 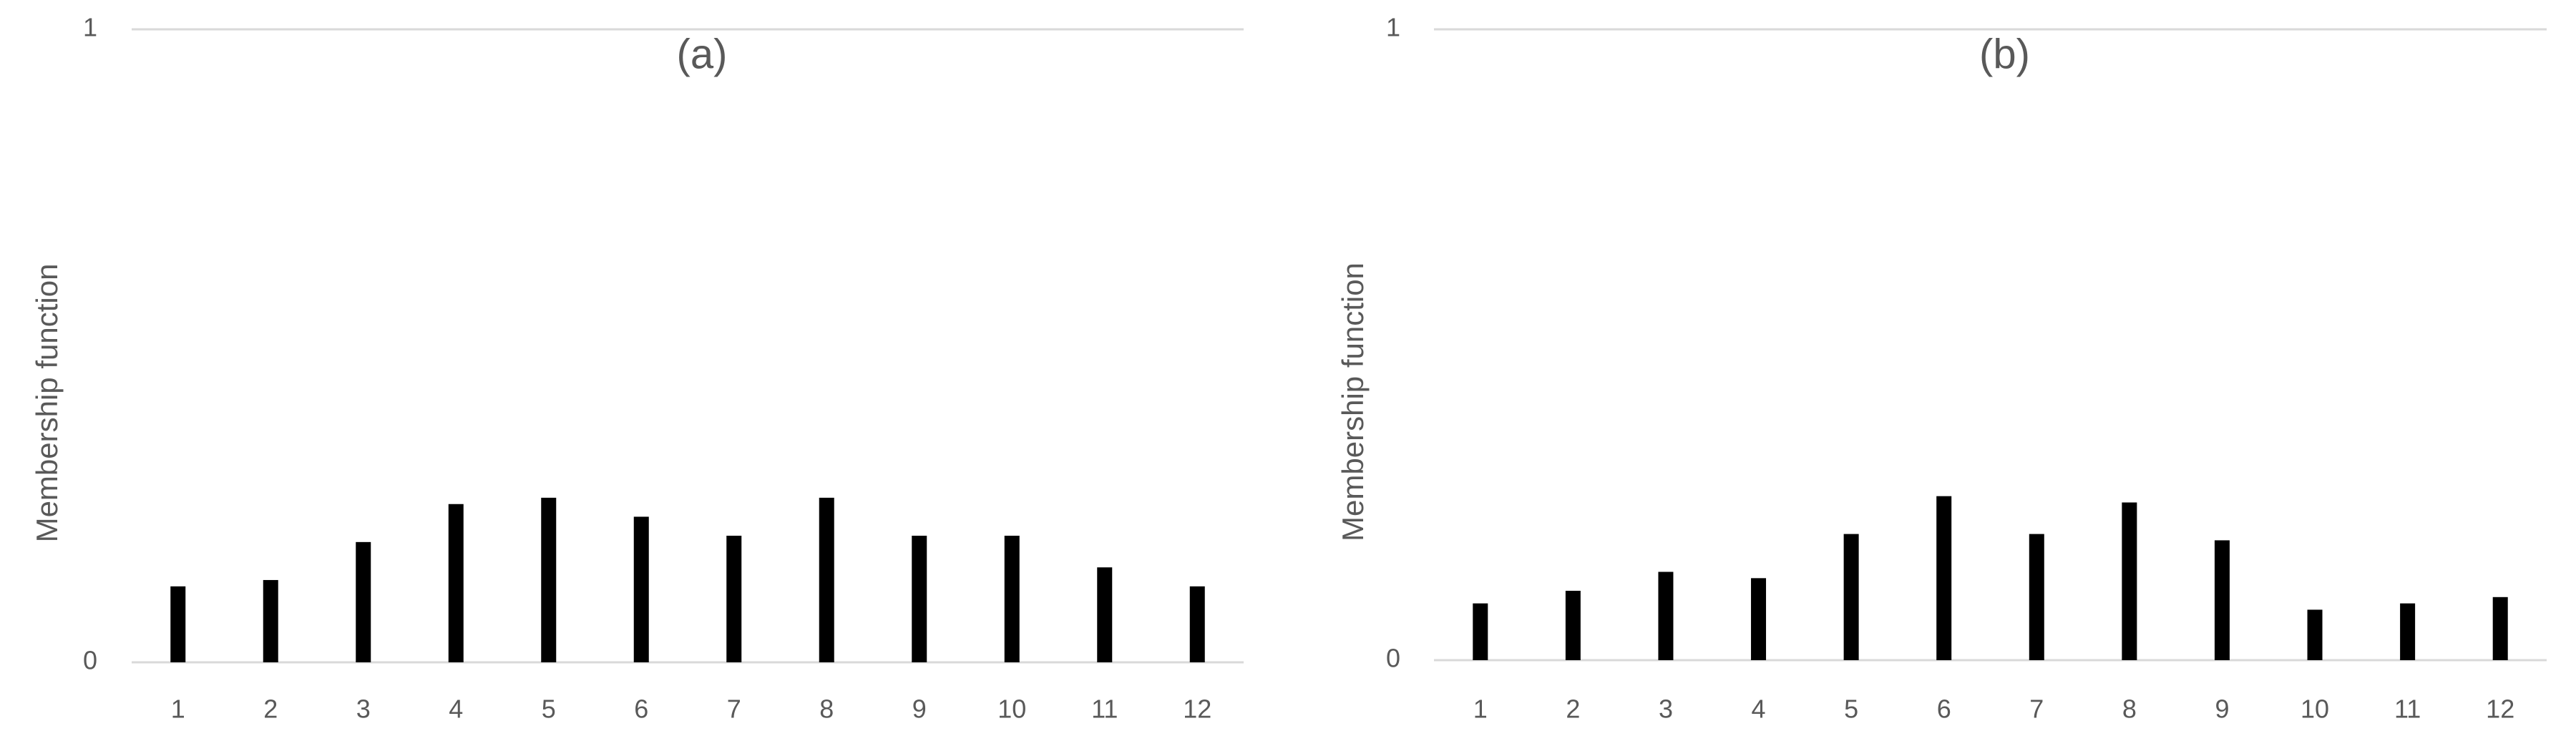 What do you see at coordinates (702, 54) in the screenshot?
I see `chart-title: (a)` at bounding box center [702, 54].